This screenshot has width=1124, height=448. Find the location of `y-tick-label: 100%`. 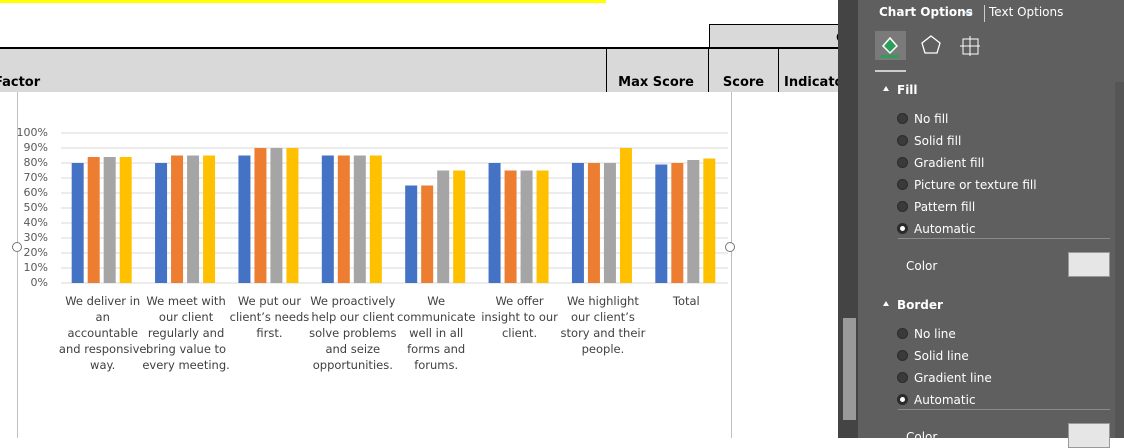

y-tick-label: 100% is located at coordinates (33, 132).